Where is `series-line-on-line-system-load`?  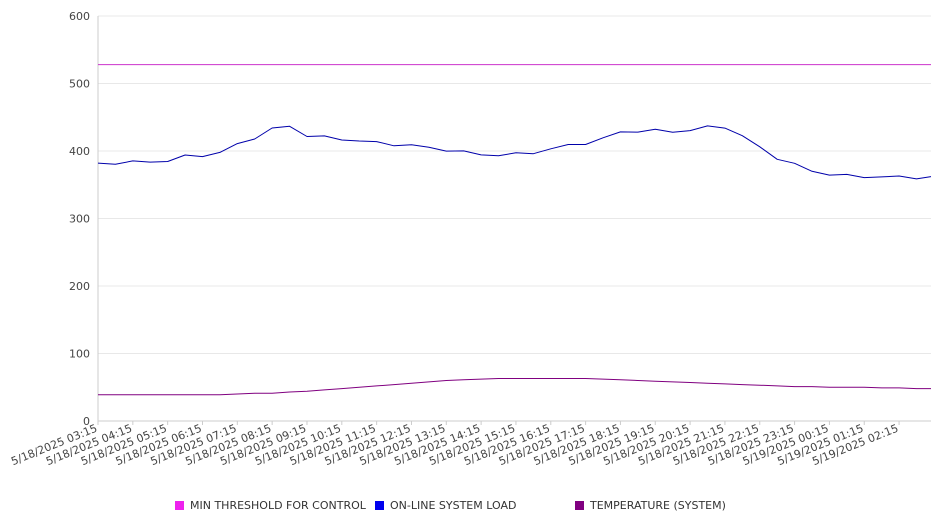 series-line-on-line-system-load is located at coordinates (514, 152).